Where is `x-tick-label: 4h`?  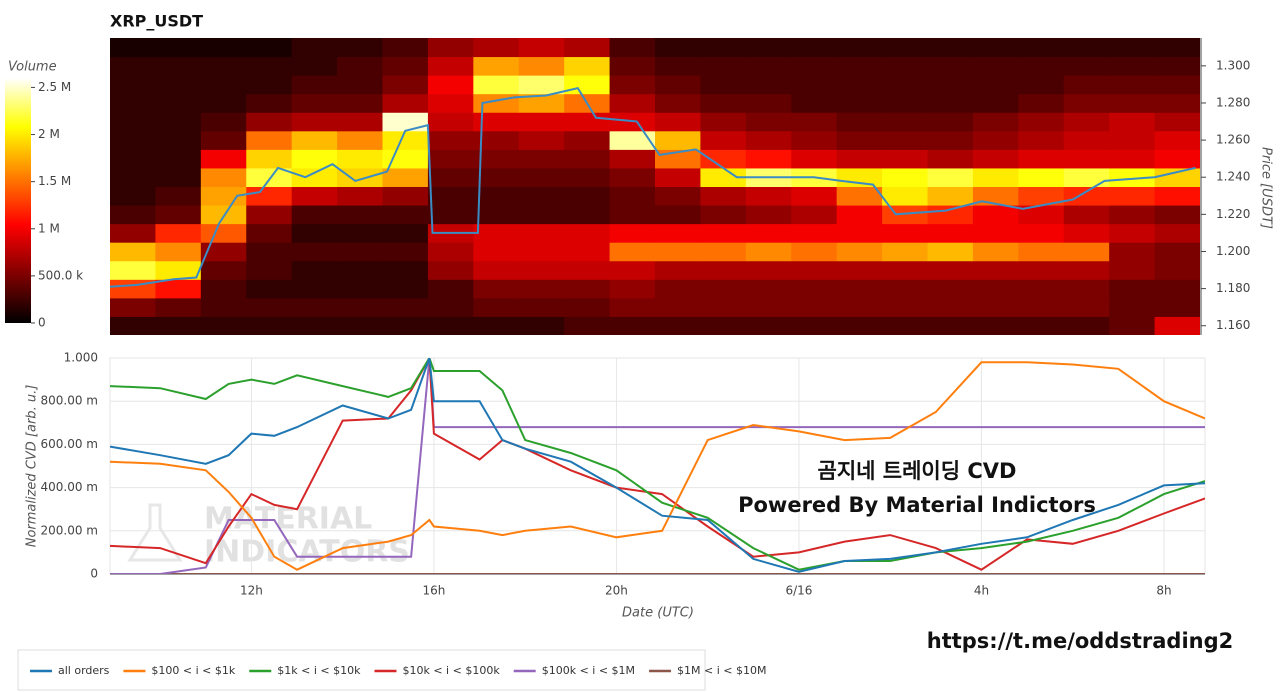
x-tick-label: 4h is located at coordinates (981, 591).